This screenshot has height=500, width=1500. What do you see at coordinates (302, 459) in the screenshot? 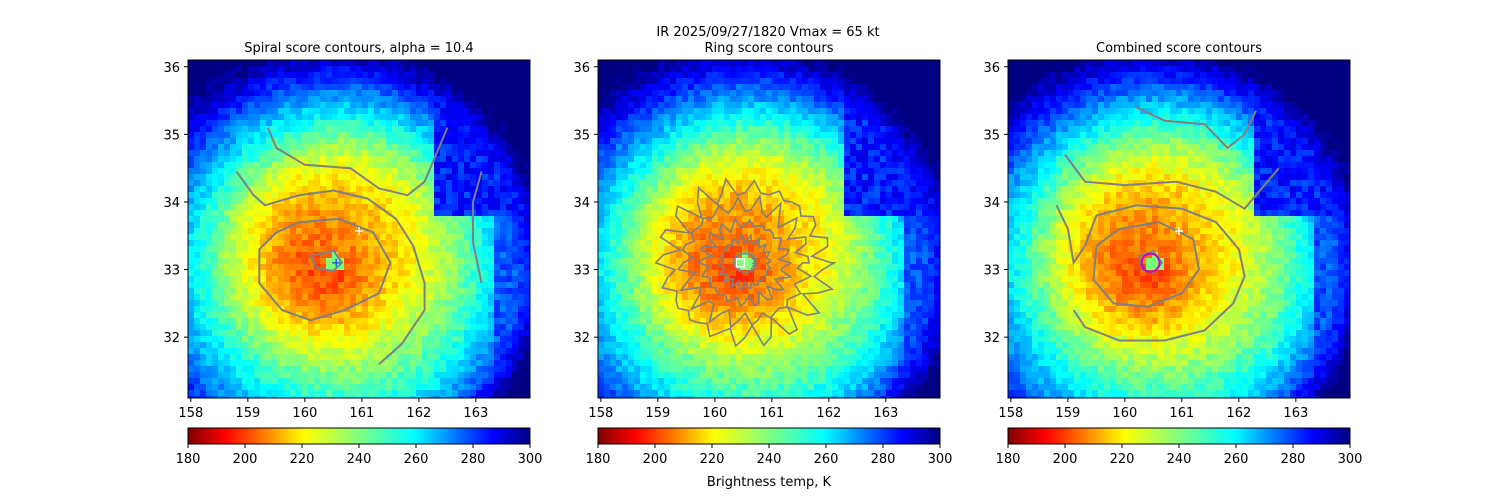
I see `colorbar-tick-label: 220` at bounding box center [302, 459].